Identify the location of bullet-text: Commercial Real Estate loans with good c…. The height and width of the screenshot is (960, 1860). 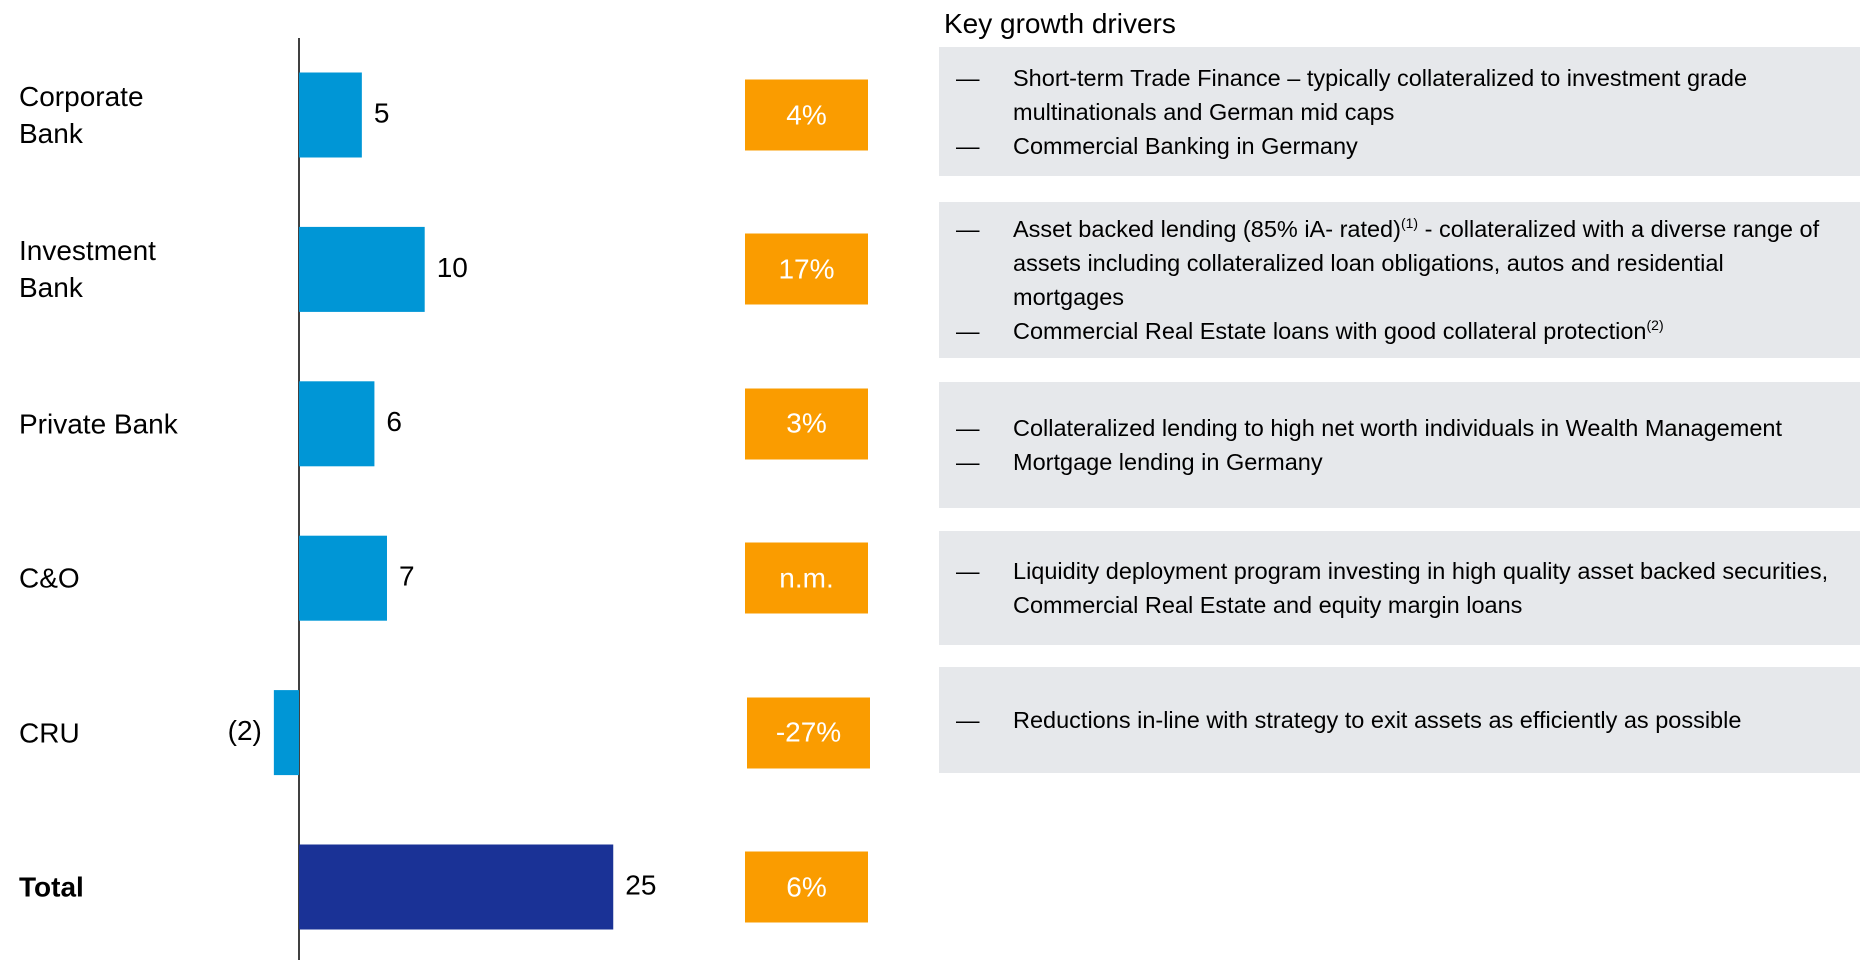
(1330, 331).